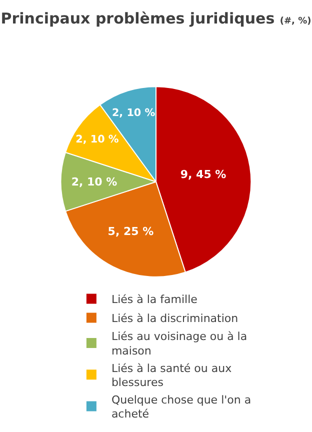 Image resolution: width=312 pixels, height=432 pixels. Describe the element at coordinates (154, 299) in the screenshot. I see `legend-label: Liés à la famille` at that location.